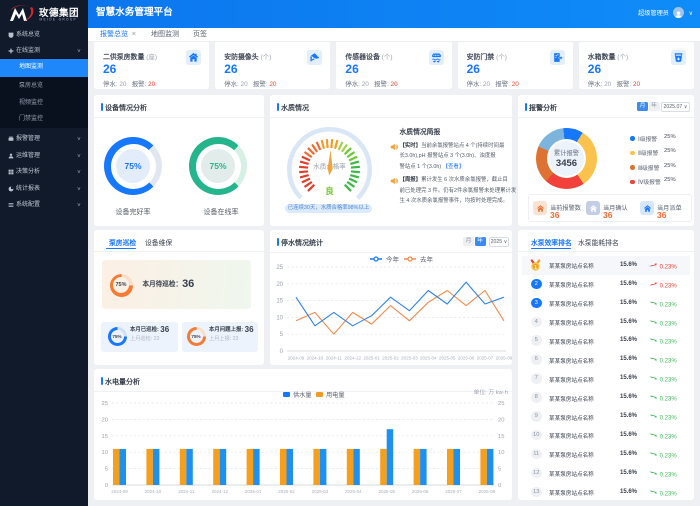  What do you see at coordinates (59, 20) in the screenshot?
I see `svg-text: MEIDE GROUP` at bounding box center [59, 20].